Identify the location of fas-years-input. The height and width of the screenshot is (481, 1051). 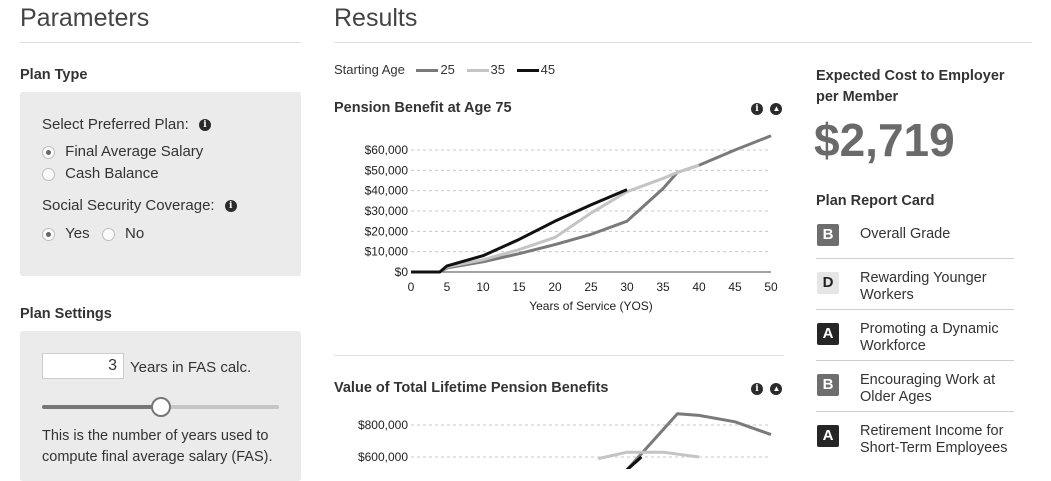
(83, 366).